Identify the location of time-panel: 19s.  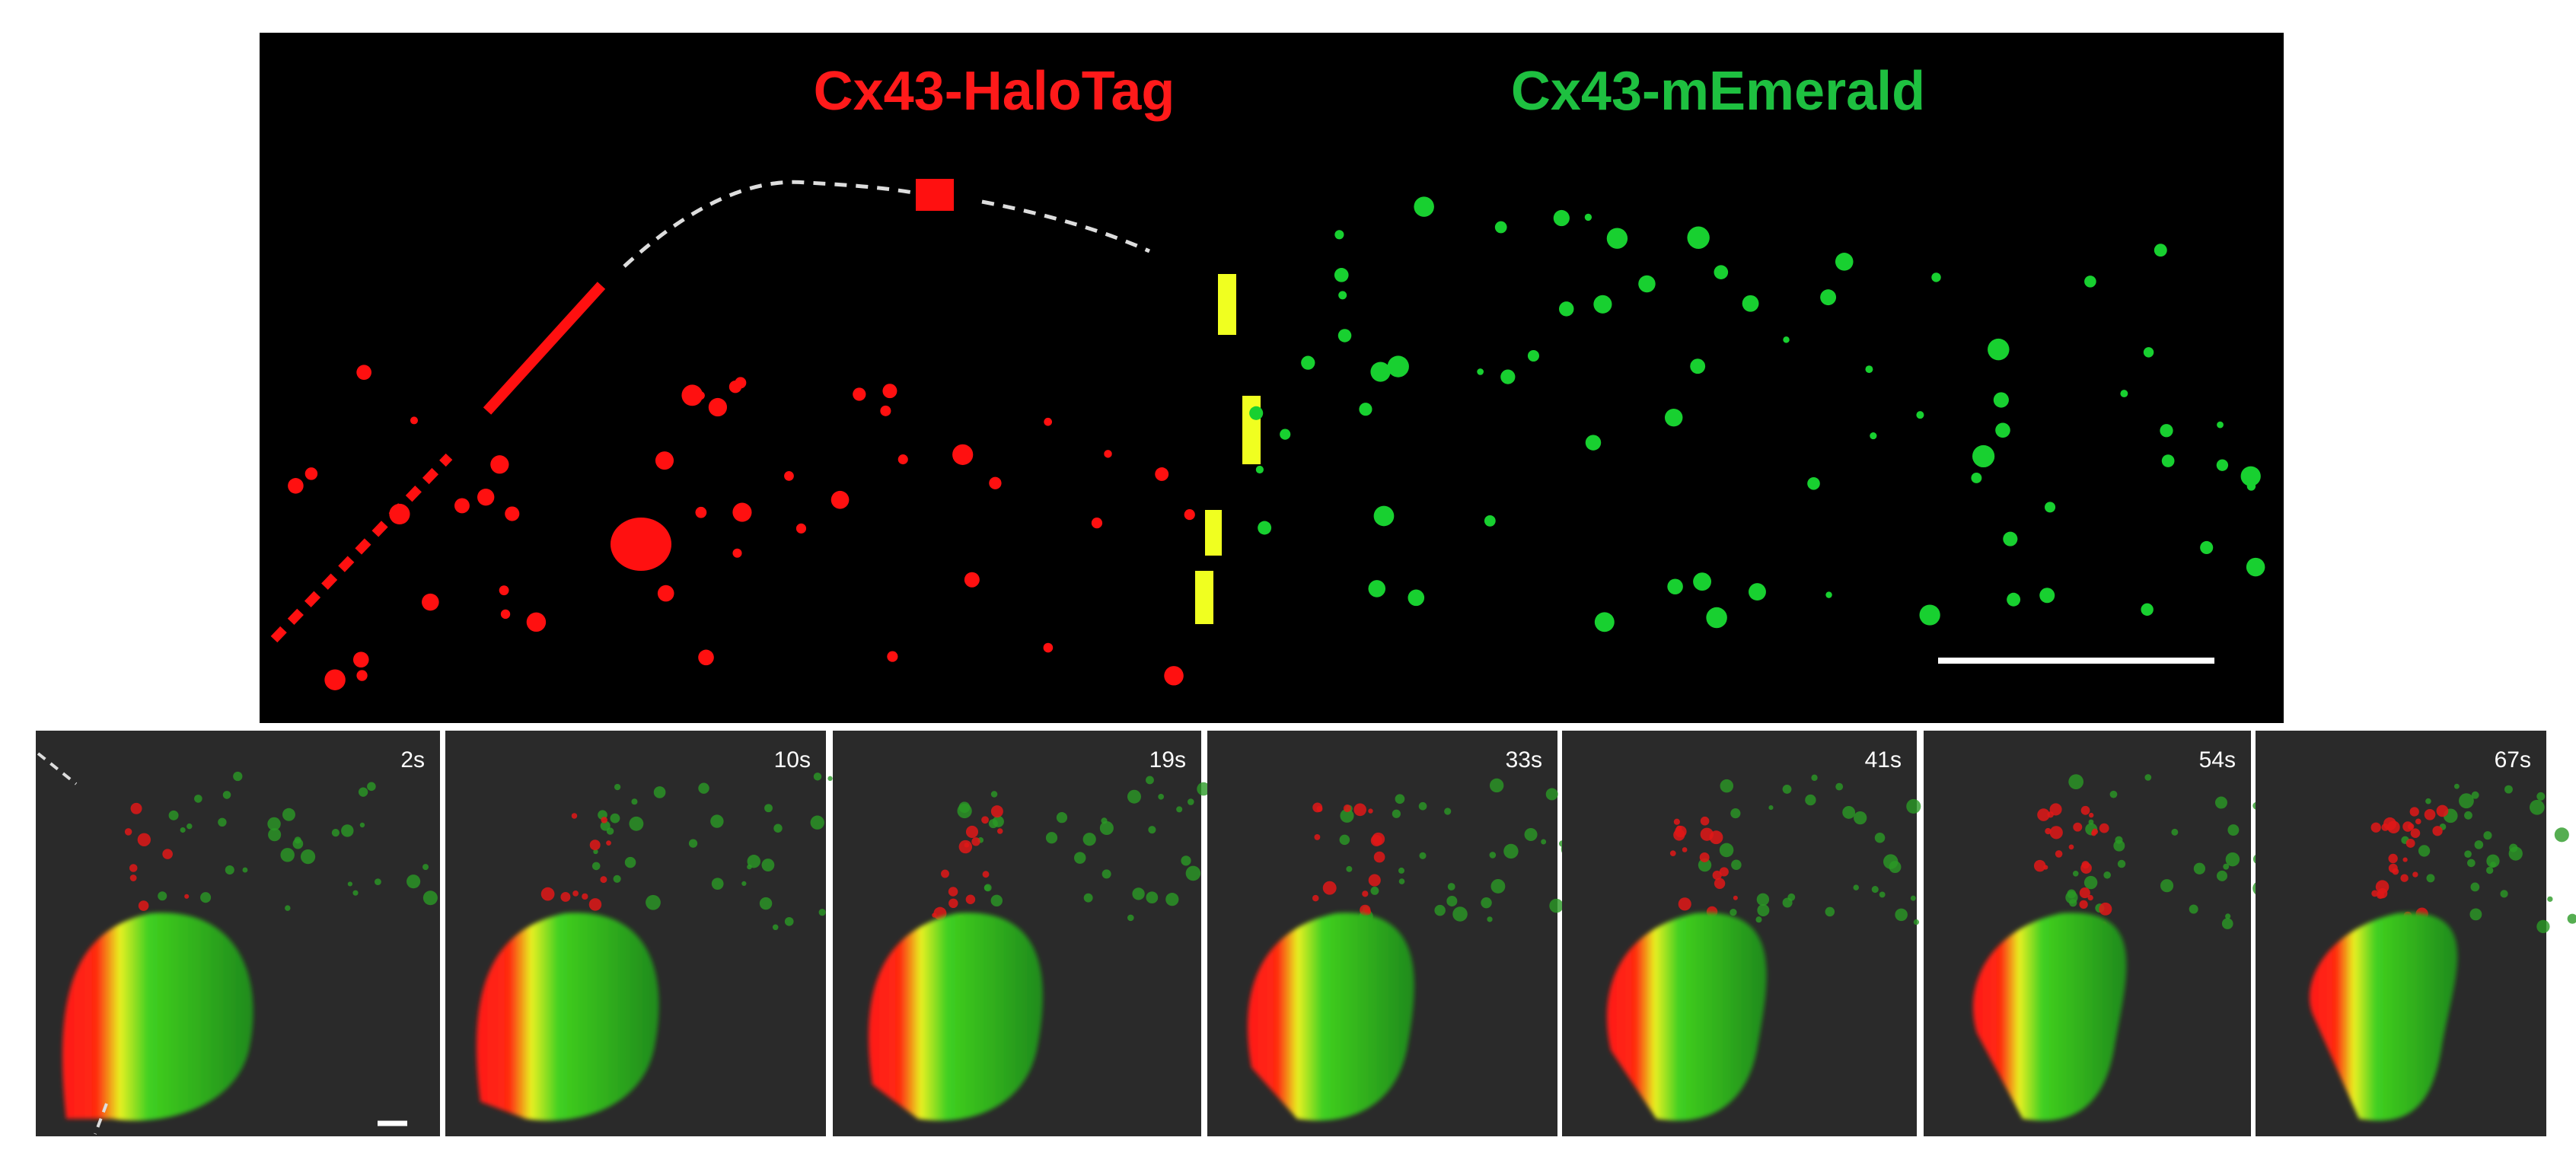
(1022, 933).